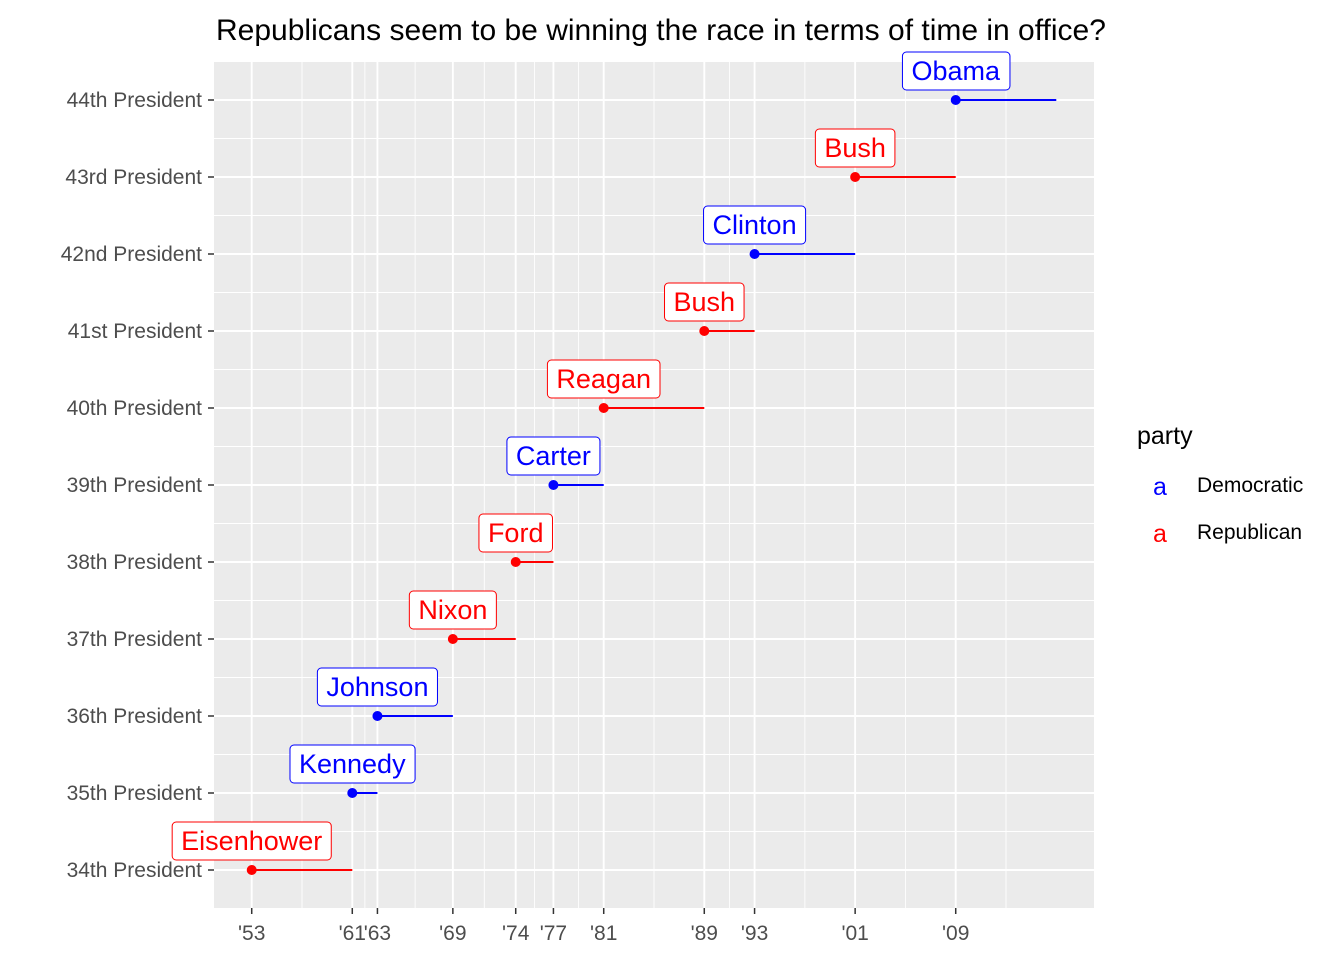 The height and width of the screenshot is (960, 1344). I want to click on president-name: Ford, so click(516, 533).